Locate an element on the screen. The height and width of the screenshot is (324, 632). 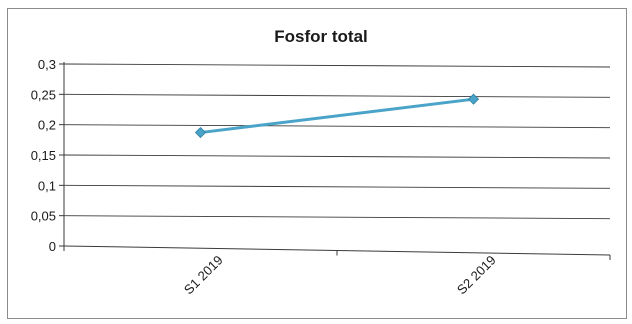
series-line is located at coordinates (337, 116).